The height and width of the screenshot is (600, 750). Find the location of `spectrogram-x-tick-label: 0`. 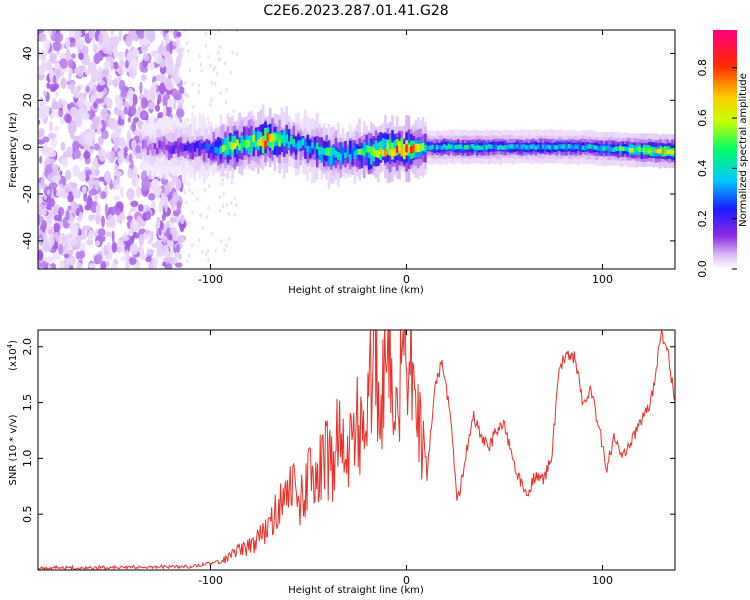

spectrogram-x-tick-label: 0 is located at coordinates (406, 279).